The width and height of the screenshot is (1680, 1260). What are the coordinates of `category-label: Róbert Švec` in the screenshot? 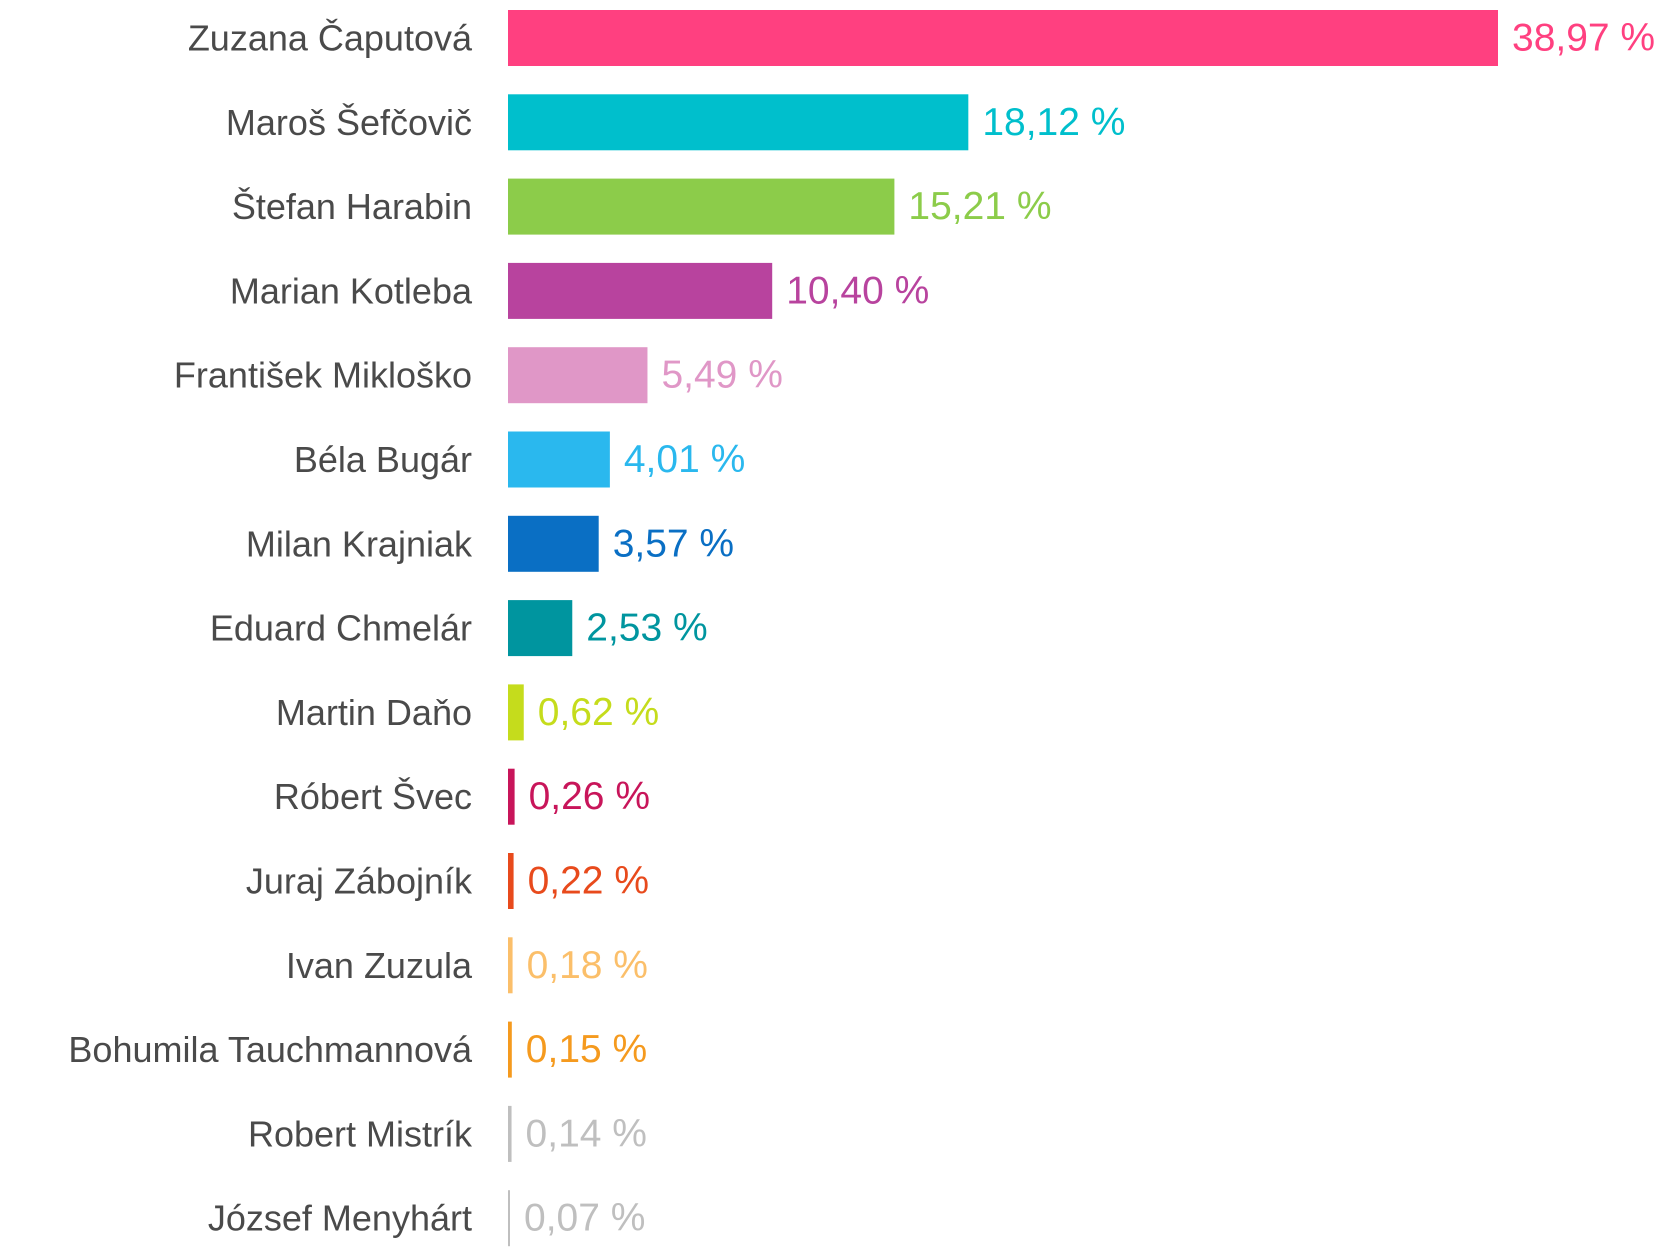 It's located at (373, 796).